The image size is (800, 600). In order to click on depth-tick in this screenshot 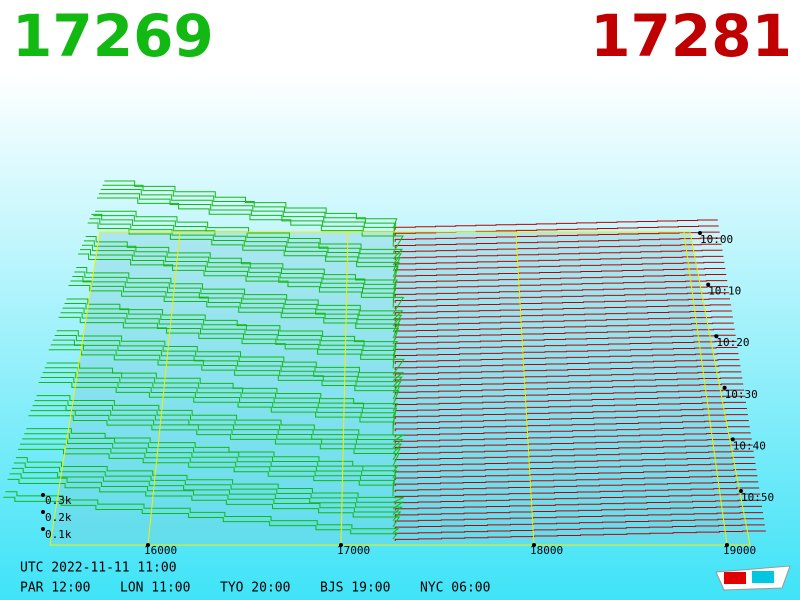, I will do `click(43, 512)`.